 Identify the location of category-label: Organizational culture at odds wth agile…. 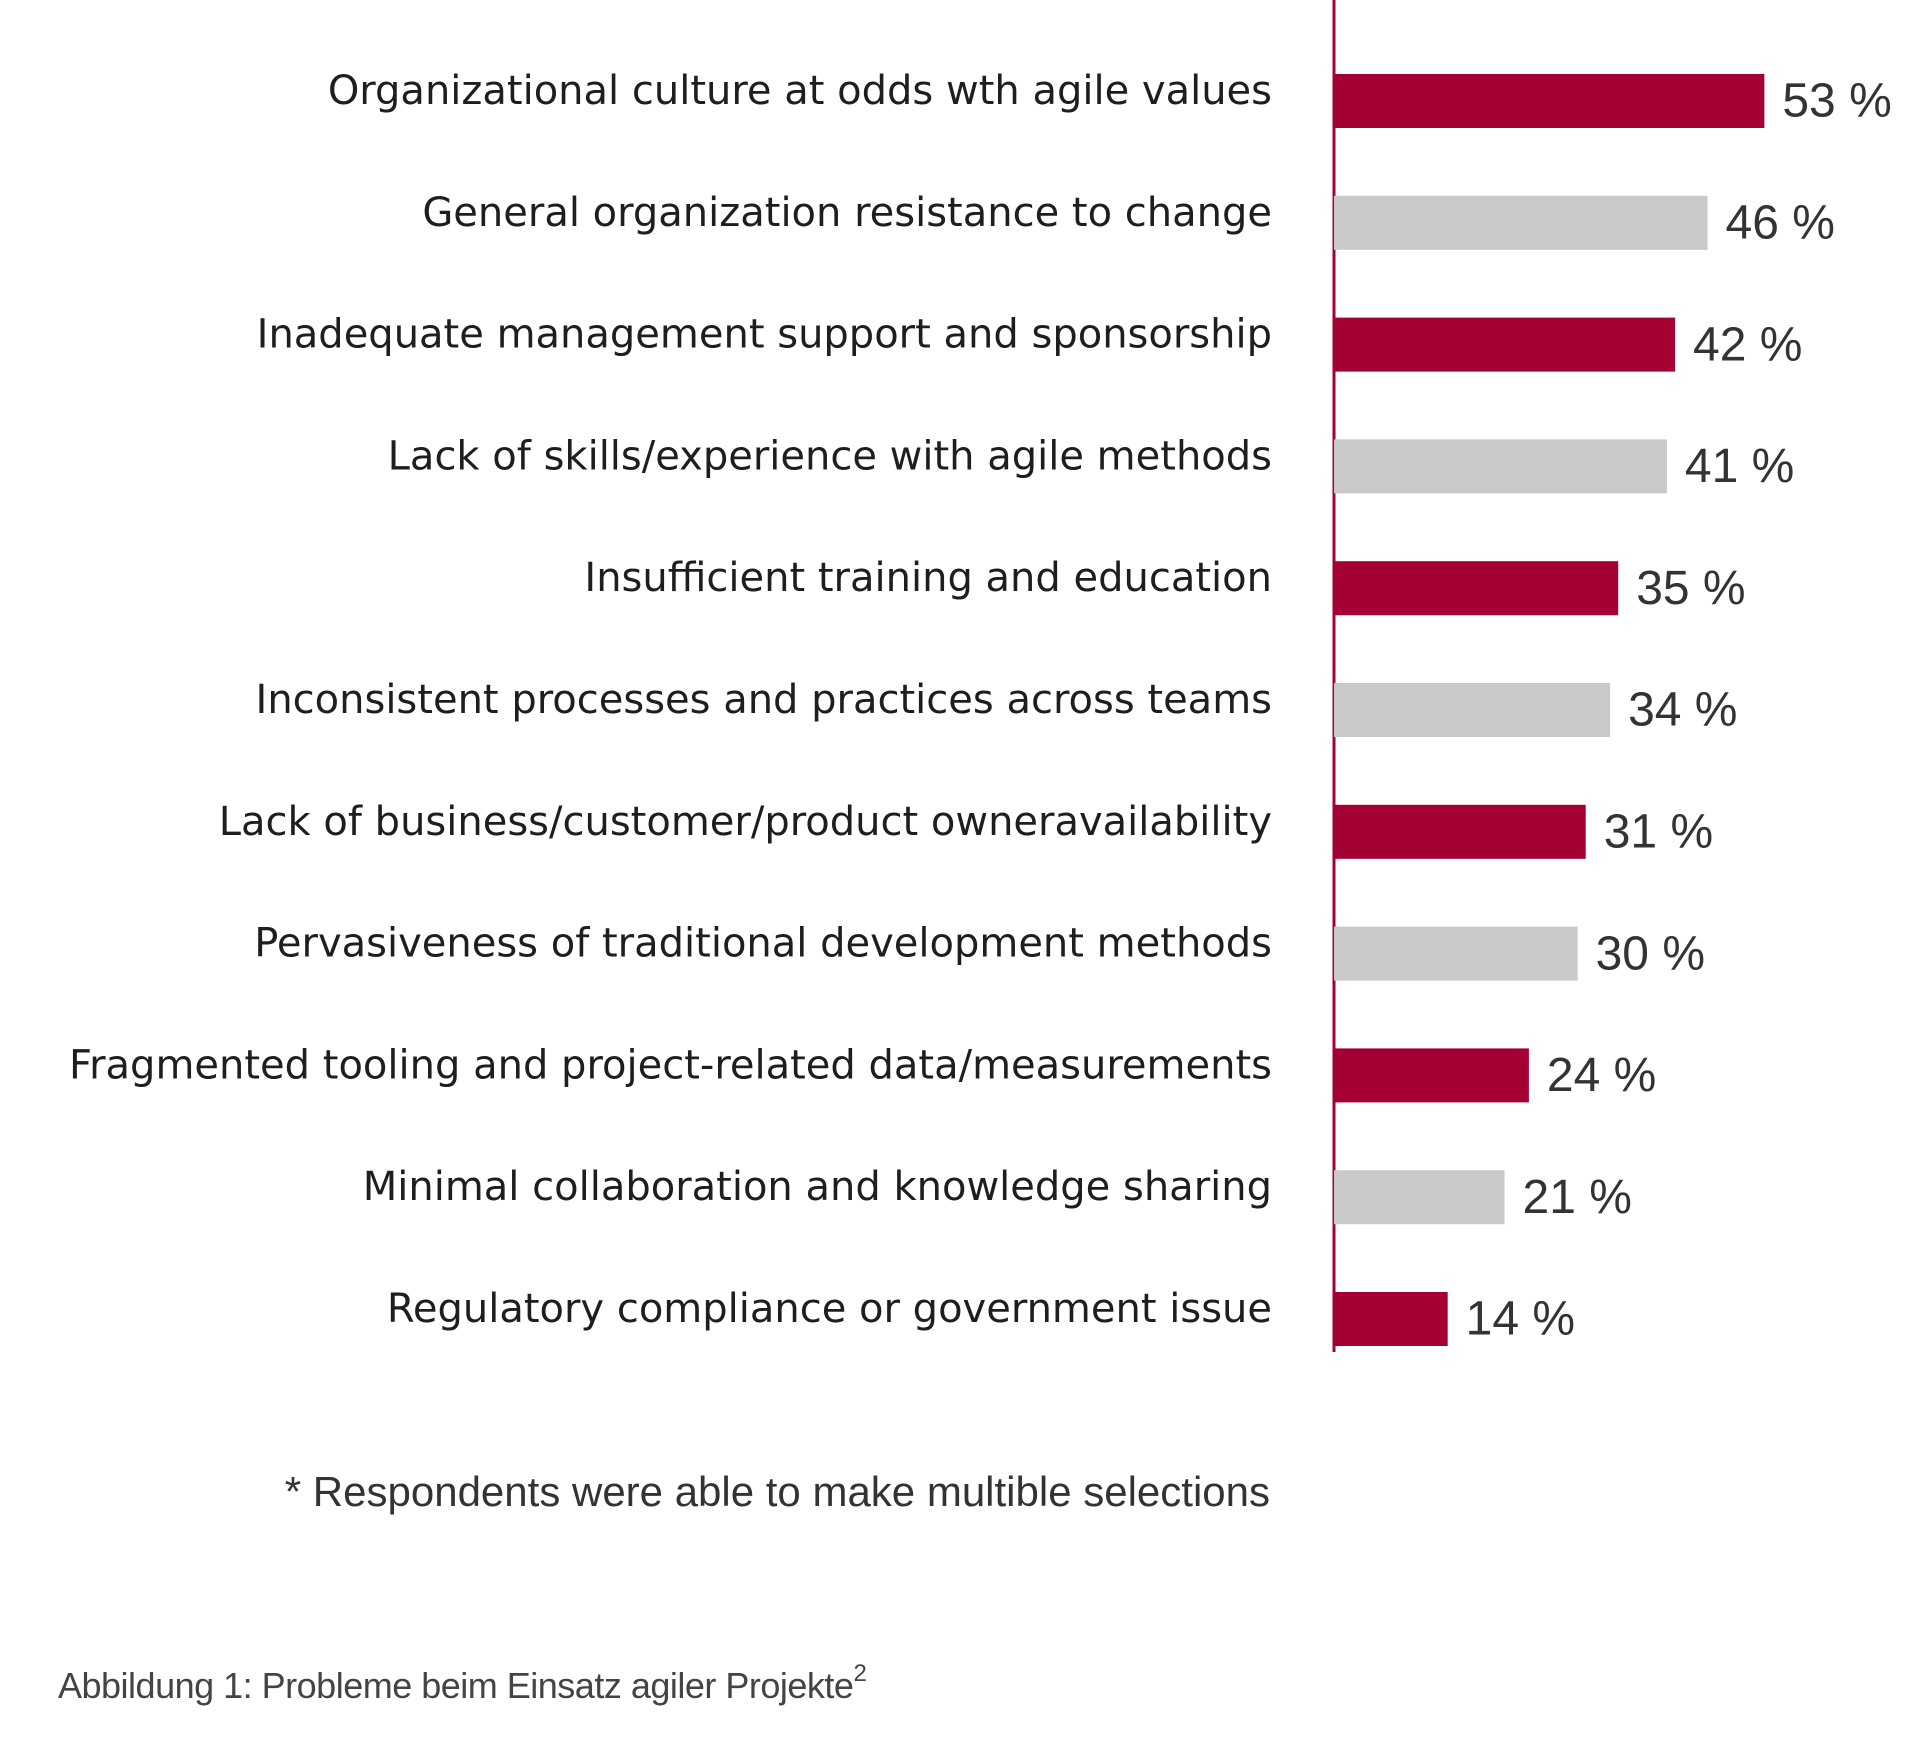
(800, 91).